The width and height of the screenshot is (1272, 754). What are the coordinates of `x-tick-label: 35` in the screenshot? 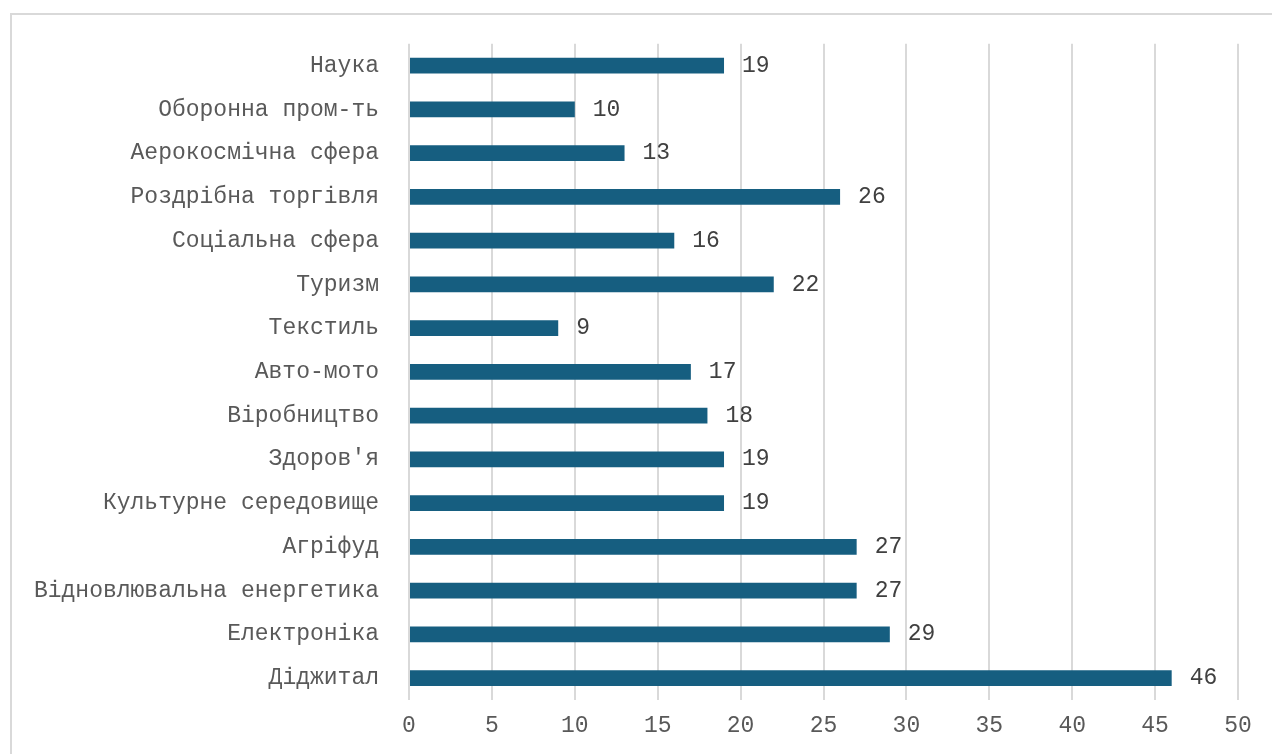 It's located at (989, 725).